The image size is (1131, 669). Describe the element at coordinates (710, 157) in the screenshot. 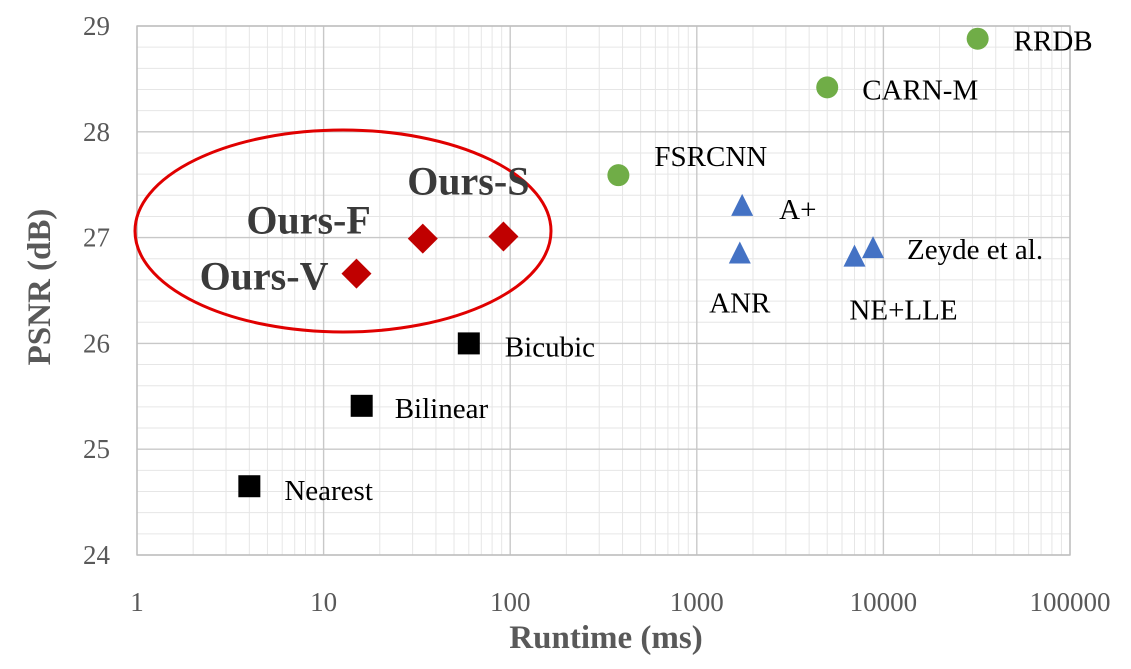

I see `point-label: FSRCNN` at that location.